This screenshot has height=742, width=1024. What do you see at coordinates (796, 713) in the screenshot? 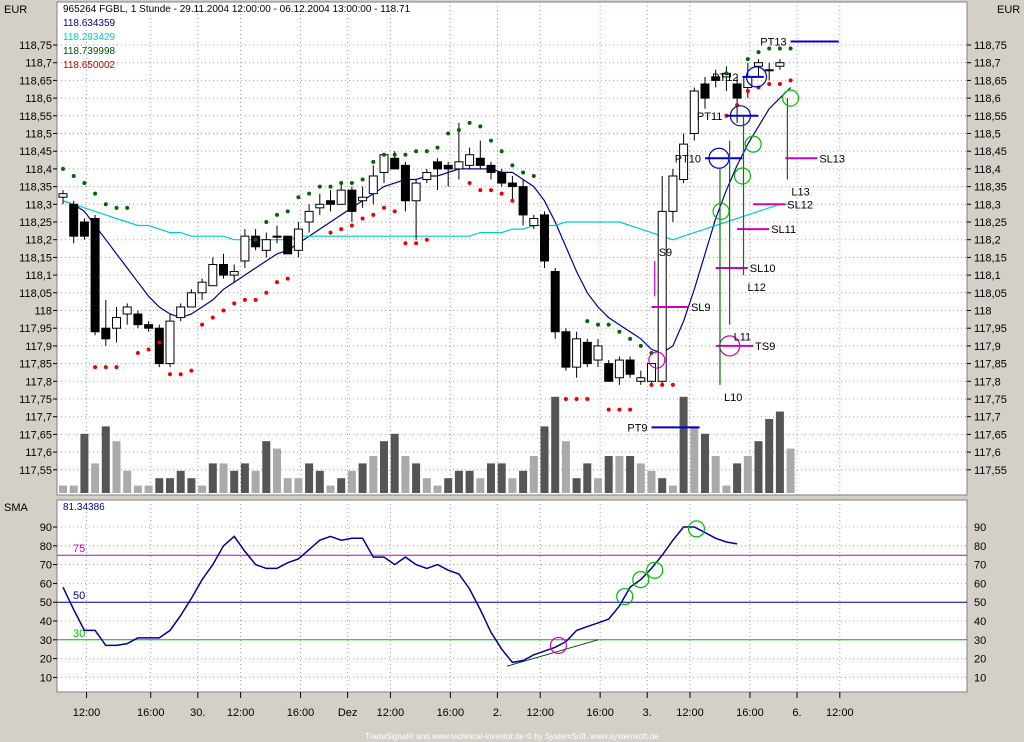
I see `time-axis-label: 6.` at bounding box center [796, 713].